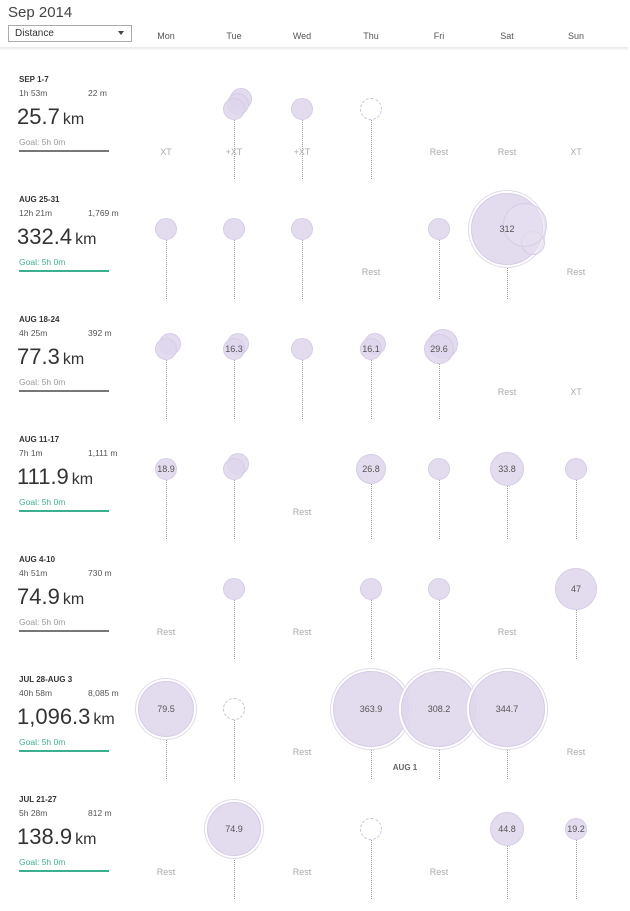 Image resolution: width=630 pixels, height=911 pixels. I want to click on week-distance: 111.9 km, so click(55, 477).